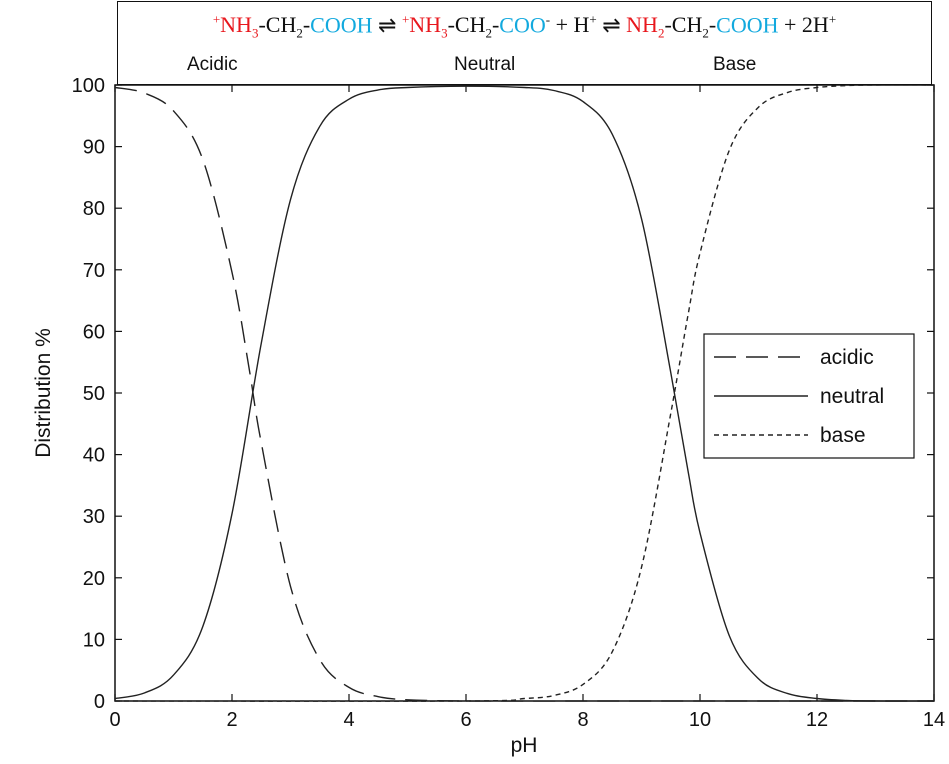  Describe the element at coordinates (94, 394) in the screenshot. I see `y-tick-label: 50` at that location.